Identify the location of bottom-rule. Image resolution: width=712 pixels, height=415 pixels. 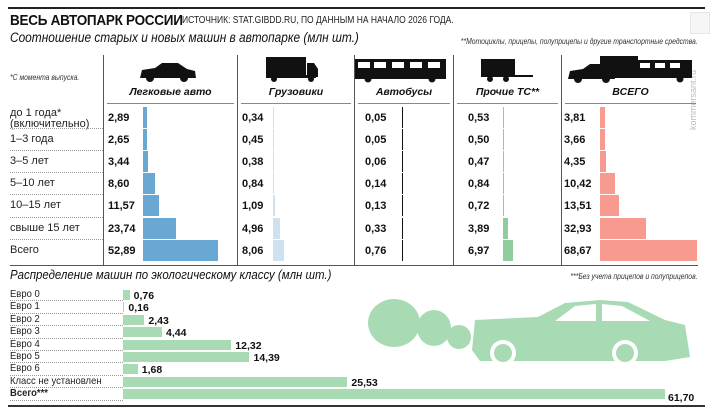
(356, 406).